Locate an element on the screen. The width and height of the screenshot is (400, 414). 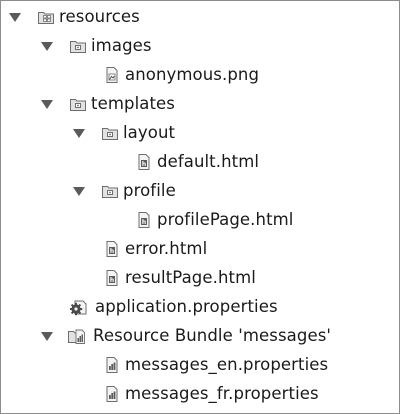
tree-node-profile: profile is located at coordinates (123, 190).